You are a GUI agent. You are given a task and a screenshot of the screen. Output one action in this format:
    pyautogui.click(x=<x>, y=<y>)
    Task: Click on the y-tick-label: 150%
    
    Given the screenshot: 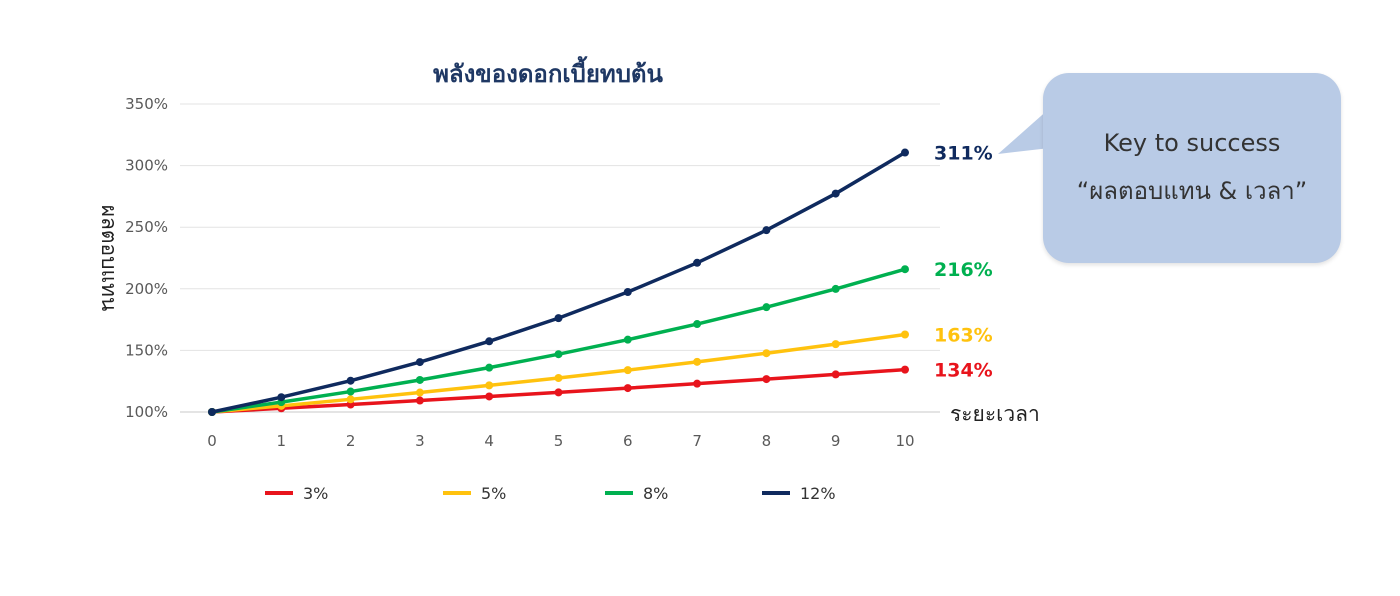 What is the action you would take?
    pyautogui.click(x=146, y=350)
    